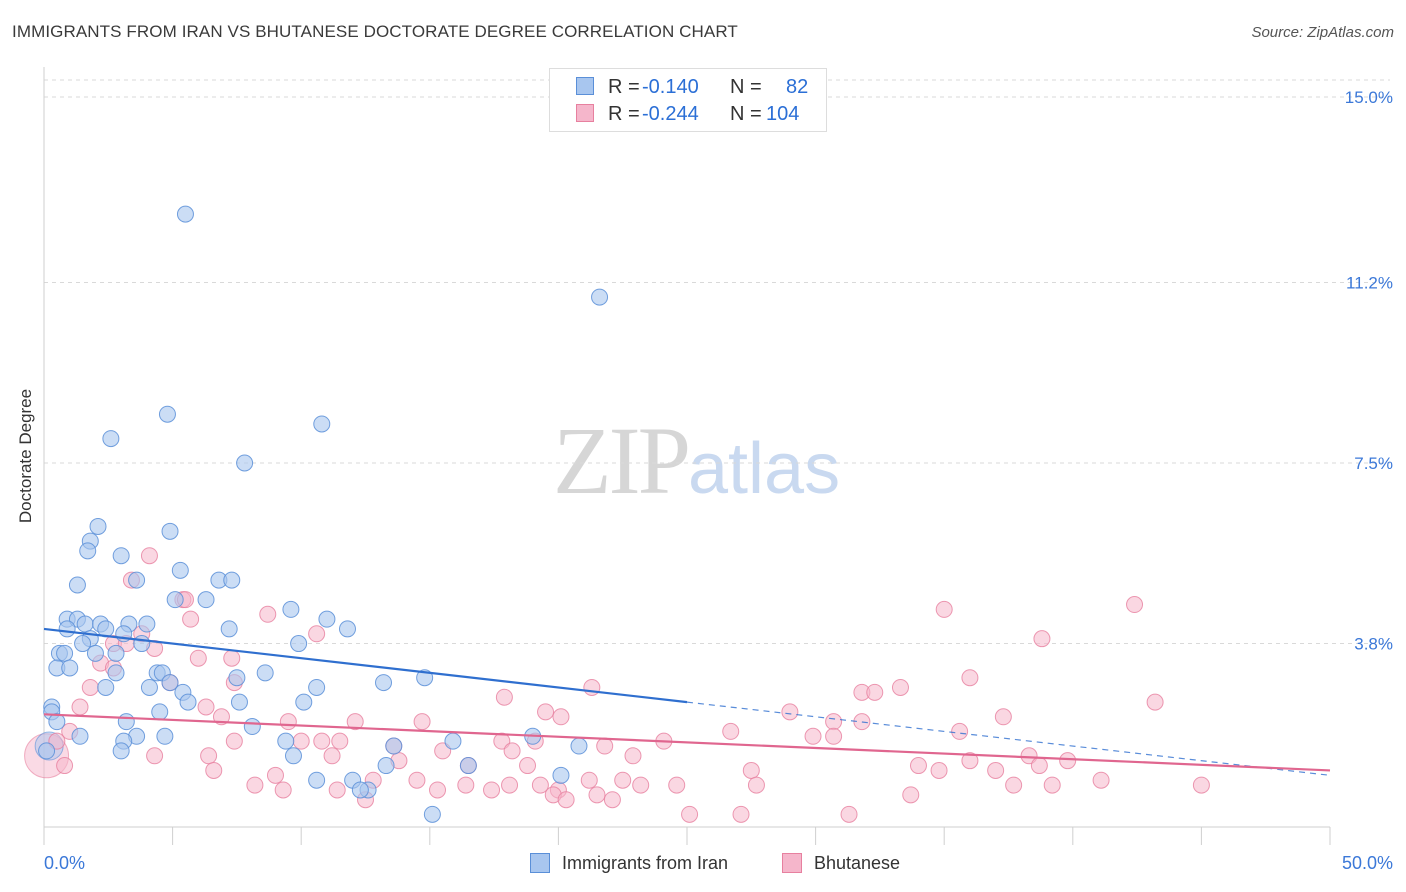  I want to click on legend-row-bhutanese: R = -0.244 N = 104, so click(688, 113).